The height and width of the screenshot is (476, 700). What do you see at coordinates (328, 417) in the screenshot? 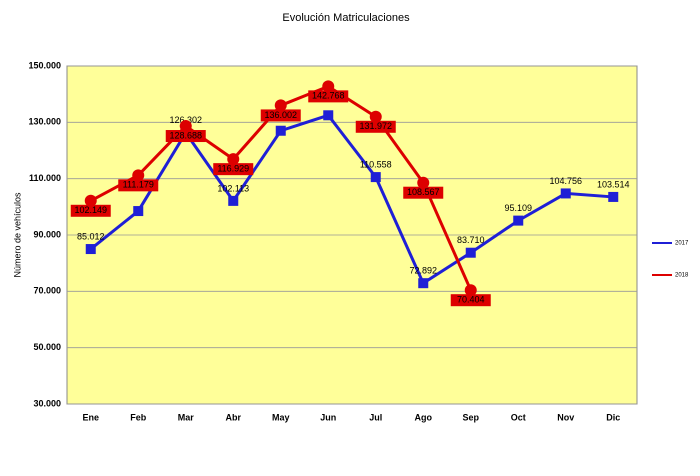
I see `x-tick-label: Jun` at bounding box center [328, 417].